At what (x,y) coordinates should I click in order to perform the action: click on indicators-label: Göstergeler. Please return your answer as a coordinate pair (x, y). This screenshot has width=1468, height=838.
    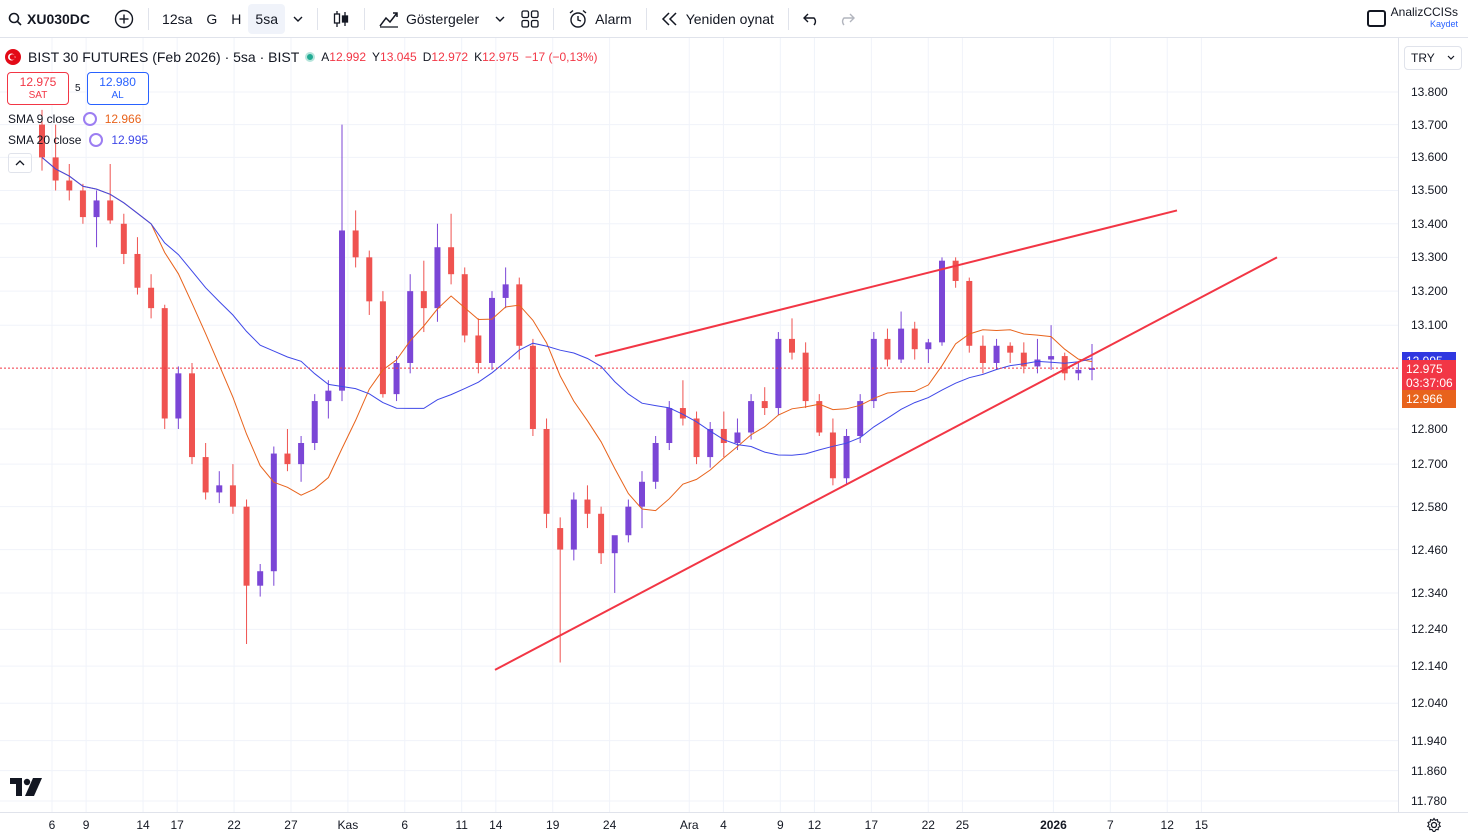
    Looking at the image, I should click on (442, 18).